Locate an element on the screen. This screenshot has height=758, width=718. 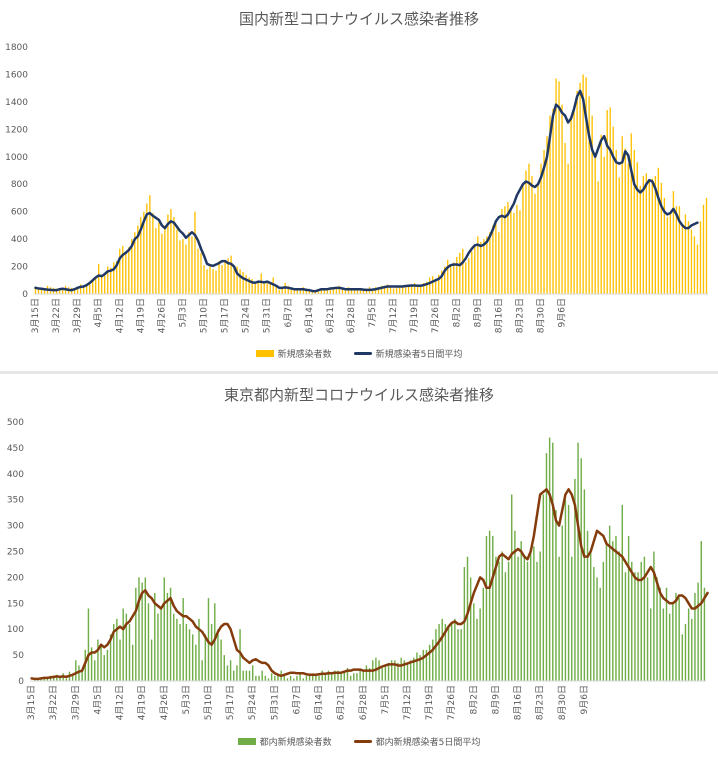
x-tick-label: 3月15日 is located at coordinates (31, 702).